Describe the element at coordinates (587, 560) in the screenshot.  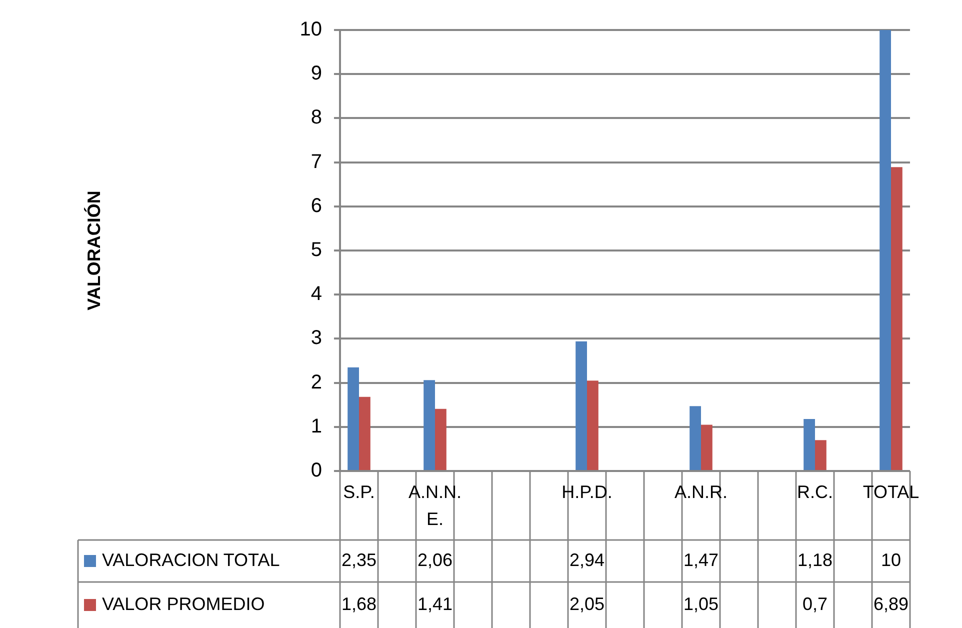
I see `data-label: 2,94` at that location.